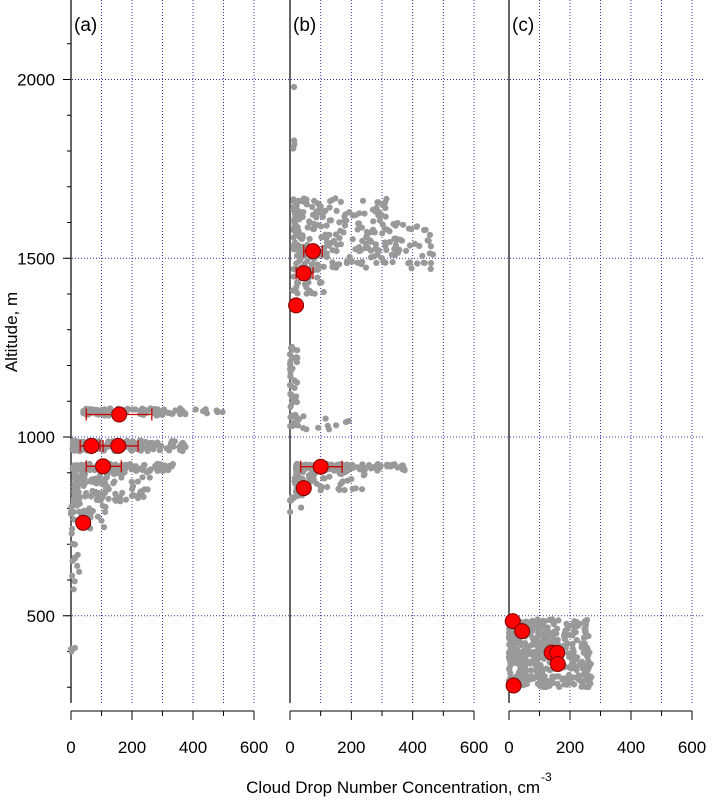  What do you see at coordinates (41, 616) in the screenshot?
I see `y-tick-label: 500` at bounding box center [41, 616].